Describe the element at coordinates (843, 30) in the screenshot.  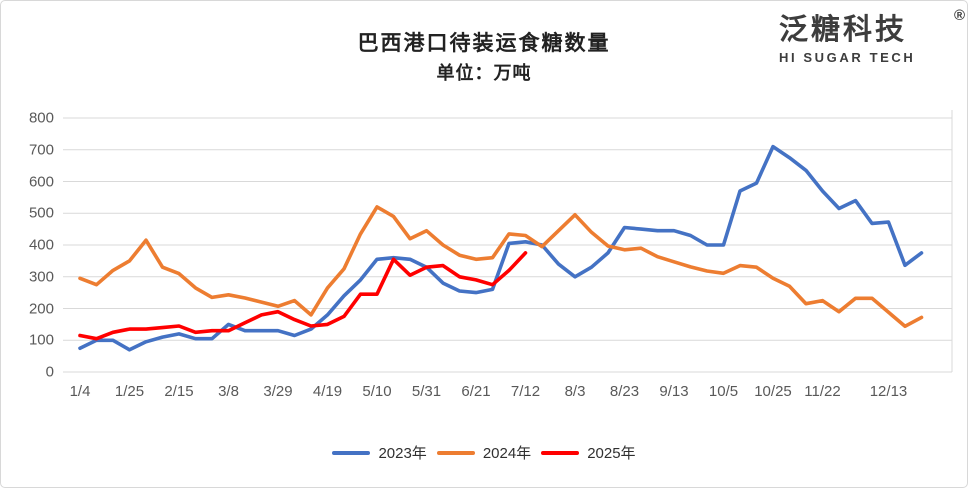
I see `logo-chinese-name: 泛糖科技` at that location.